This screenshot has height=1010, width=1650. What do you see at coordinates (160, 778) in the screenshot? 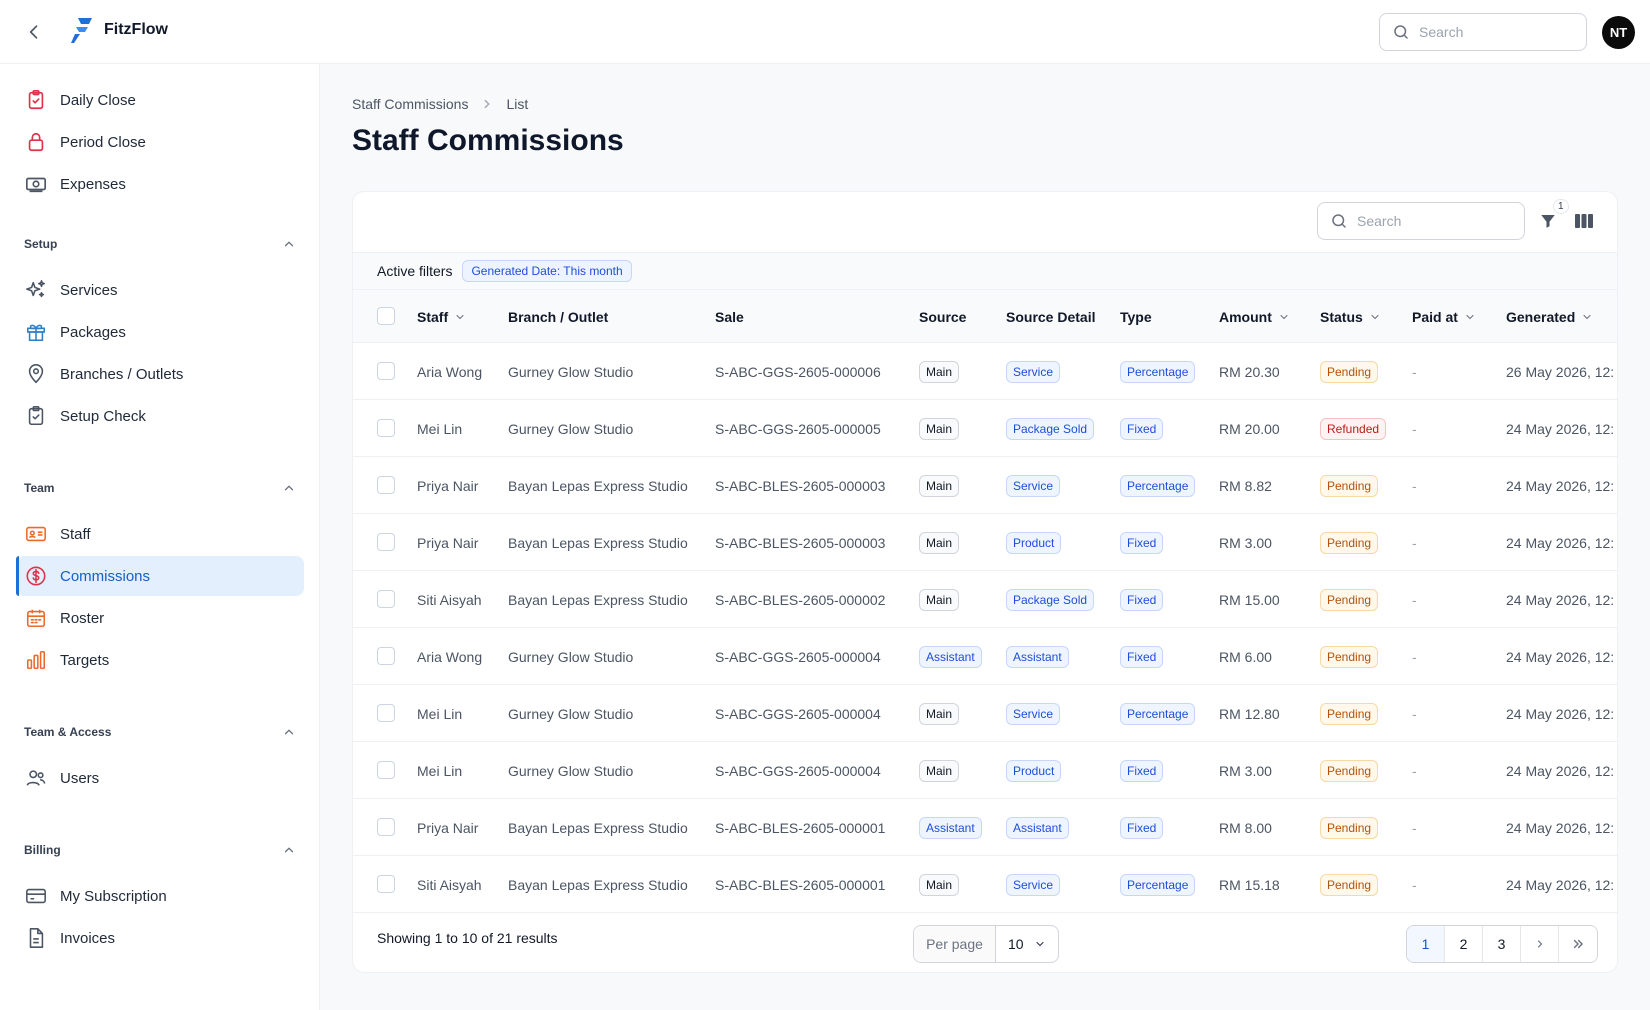
I see `sidebar-item-users: Users` at bounding box center [160, 778].